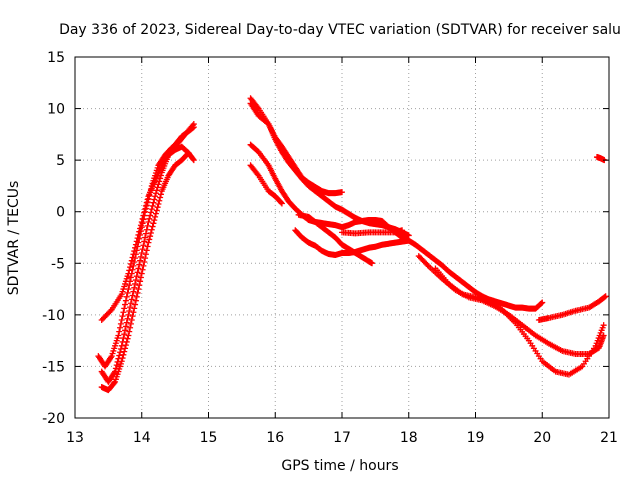 The height and width of the screenshot is (480, 640). Describe the element at coordinates (339, 466) in the screenshot. I see `x-axis-label: GPS time / hours` at that location.